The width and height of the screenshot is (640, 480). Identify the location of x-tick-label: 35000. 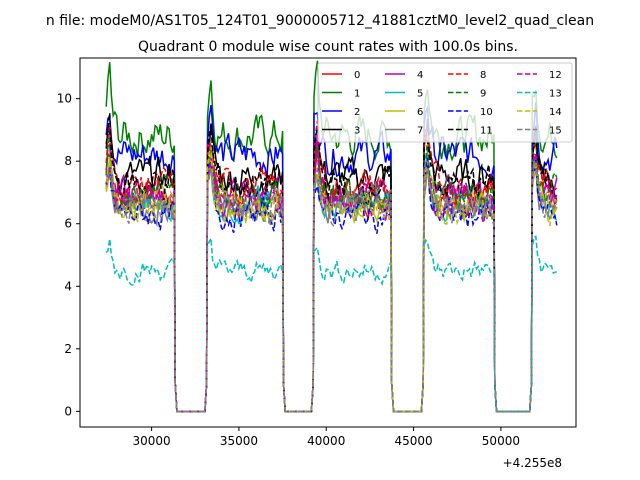
(239, 441).